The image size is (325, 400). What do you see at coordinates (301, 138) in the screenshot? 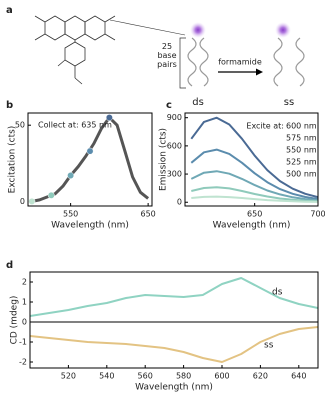
I see `legend-entry: 575 nm` at bounding box center [301, 138].